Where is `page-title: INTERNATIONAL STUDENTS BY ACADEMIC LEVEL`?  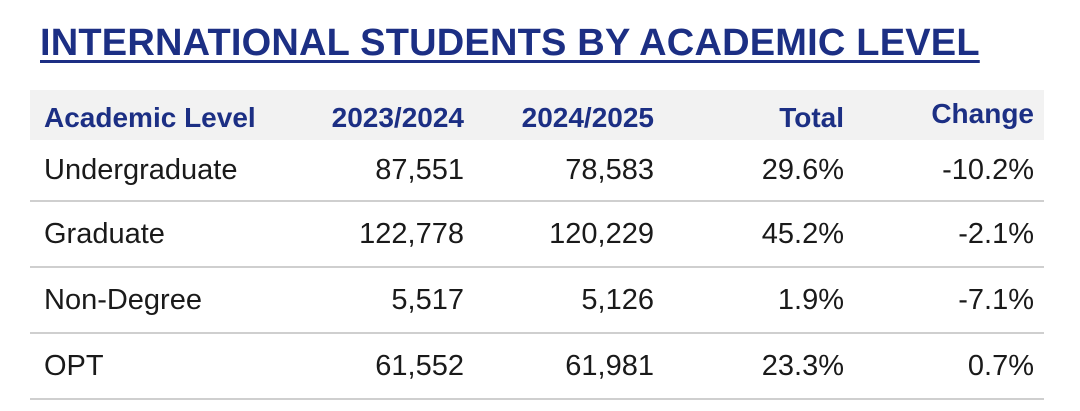
page-title: INTERNATIONAL STUDENTS BY ACADEMIC LEVEL is located at coordinates (510, 43).